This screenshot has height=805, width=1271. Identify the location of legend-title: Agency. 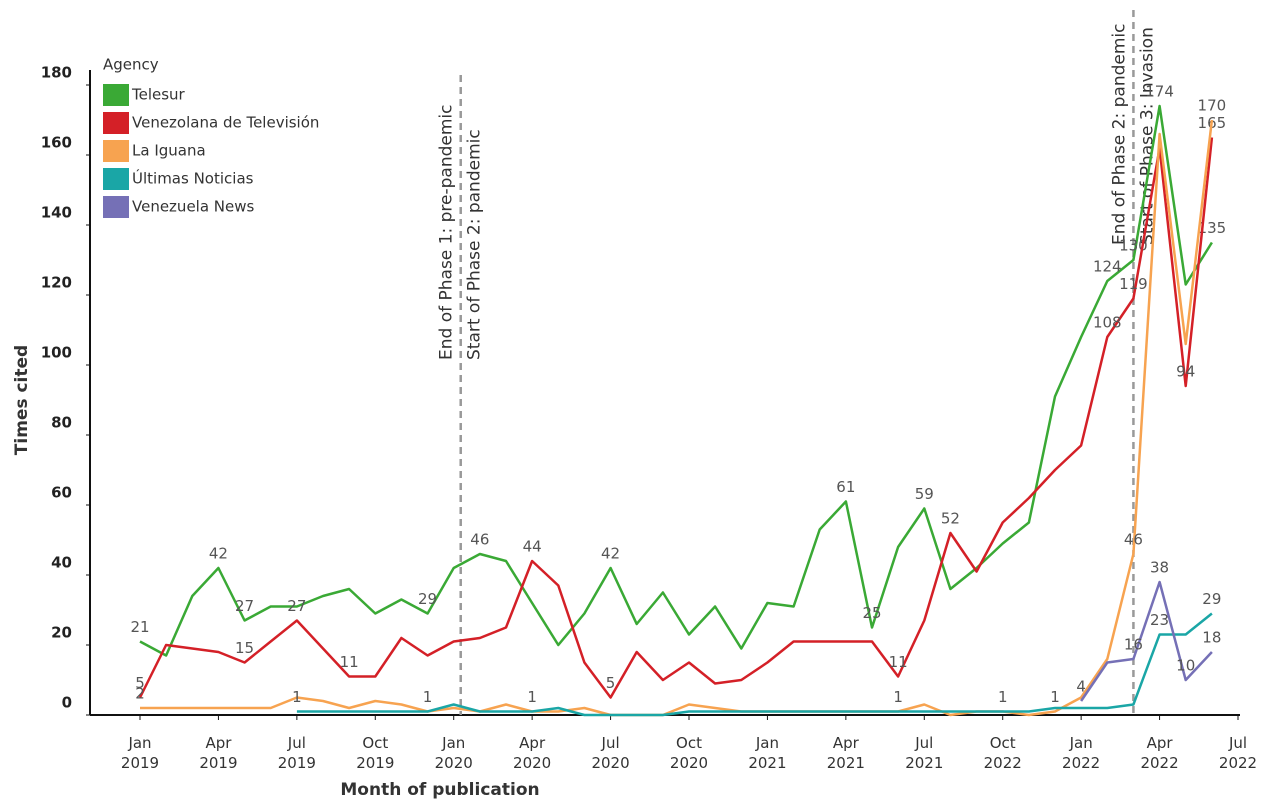
(131, 65).